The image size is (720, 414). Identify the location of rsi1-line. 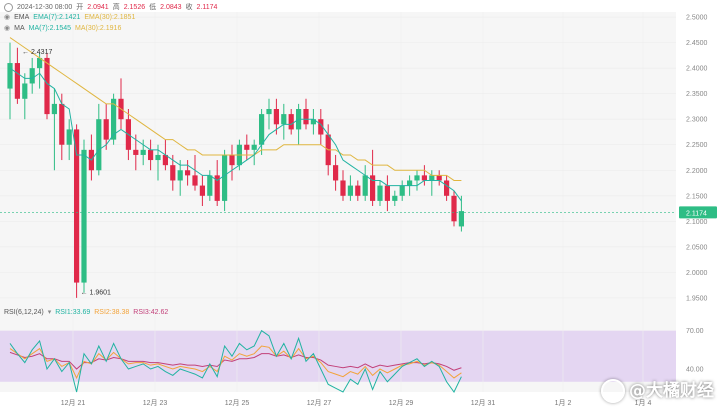
(235, 361).